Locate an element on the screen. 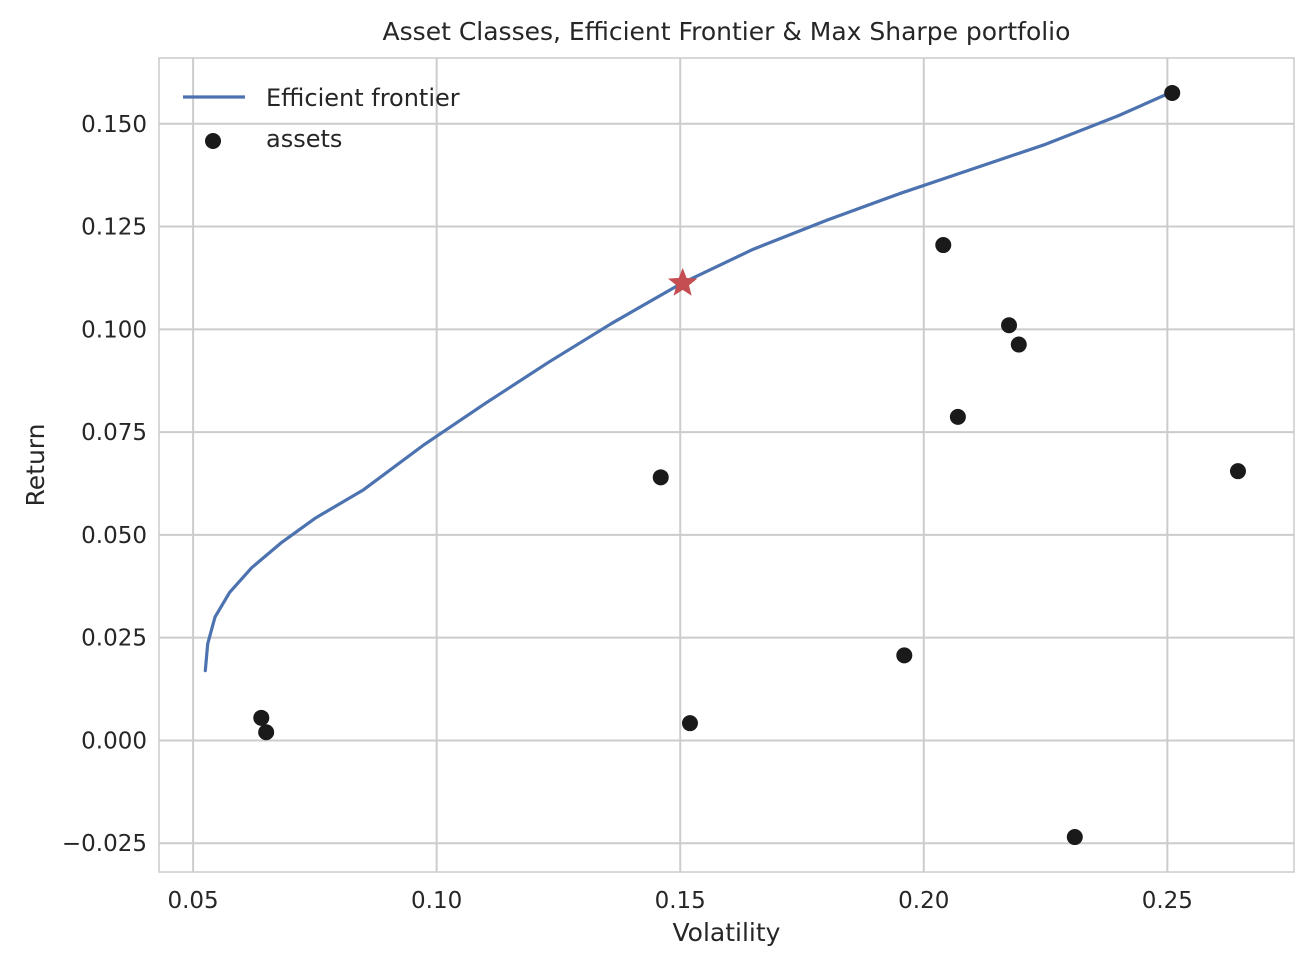 The height and width of the screenshot is (967, 1312). legend: Efficient frontier assets is located at coordinates (321, 118).